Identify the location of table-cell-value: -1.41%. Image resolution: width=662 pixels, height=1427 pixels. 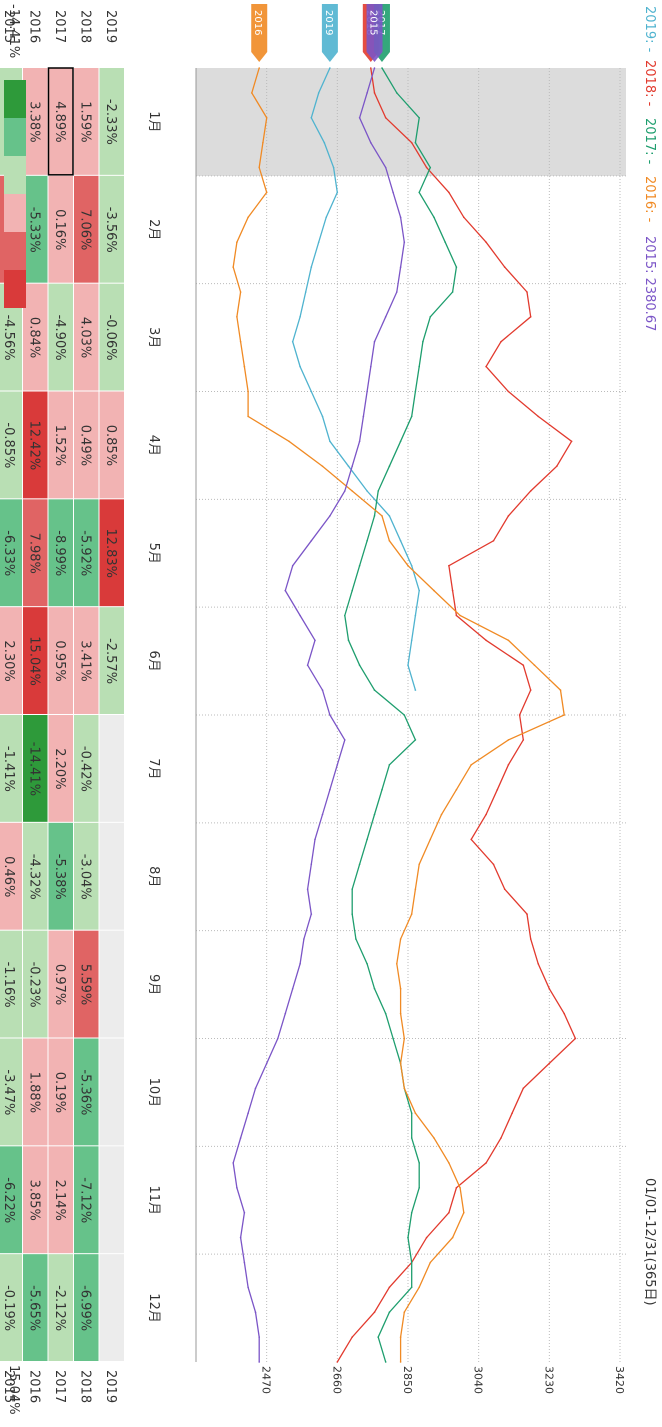
(8, 769).